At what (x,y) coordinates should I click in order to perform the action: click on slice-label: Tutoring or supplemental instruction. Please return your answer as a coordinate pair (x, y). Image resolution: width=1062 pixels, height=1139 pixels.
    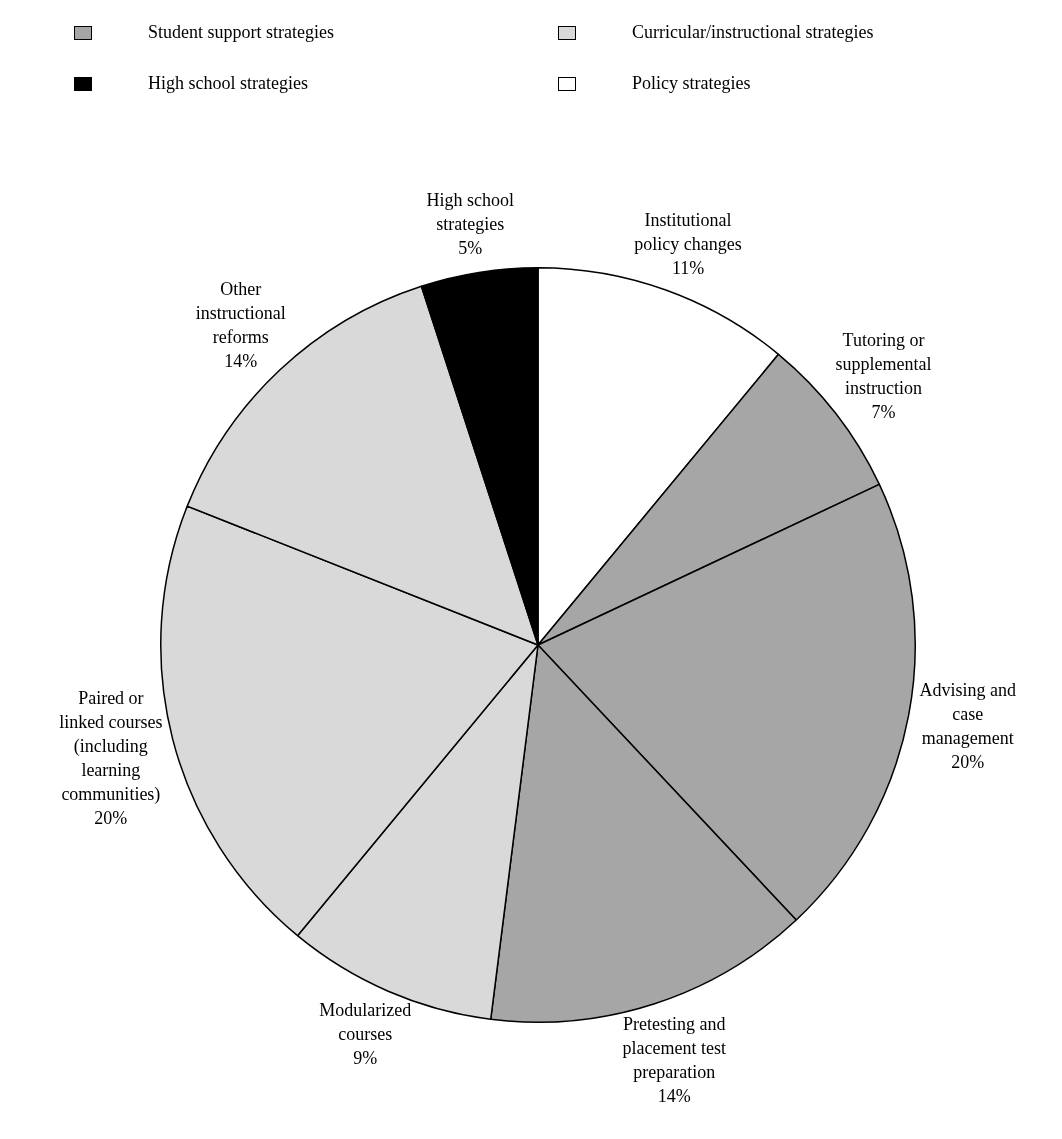
    Looking at the image, I should click on (883, 363).